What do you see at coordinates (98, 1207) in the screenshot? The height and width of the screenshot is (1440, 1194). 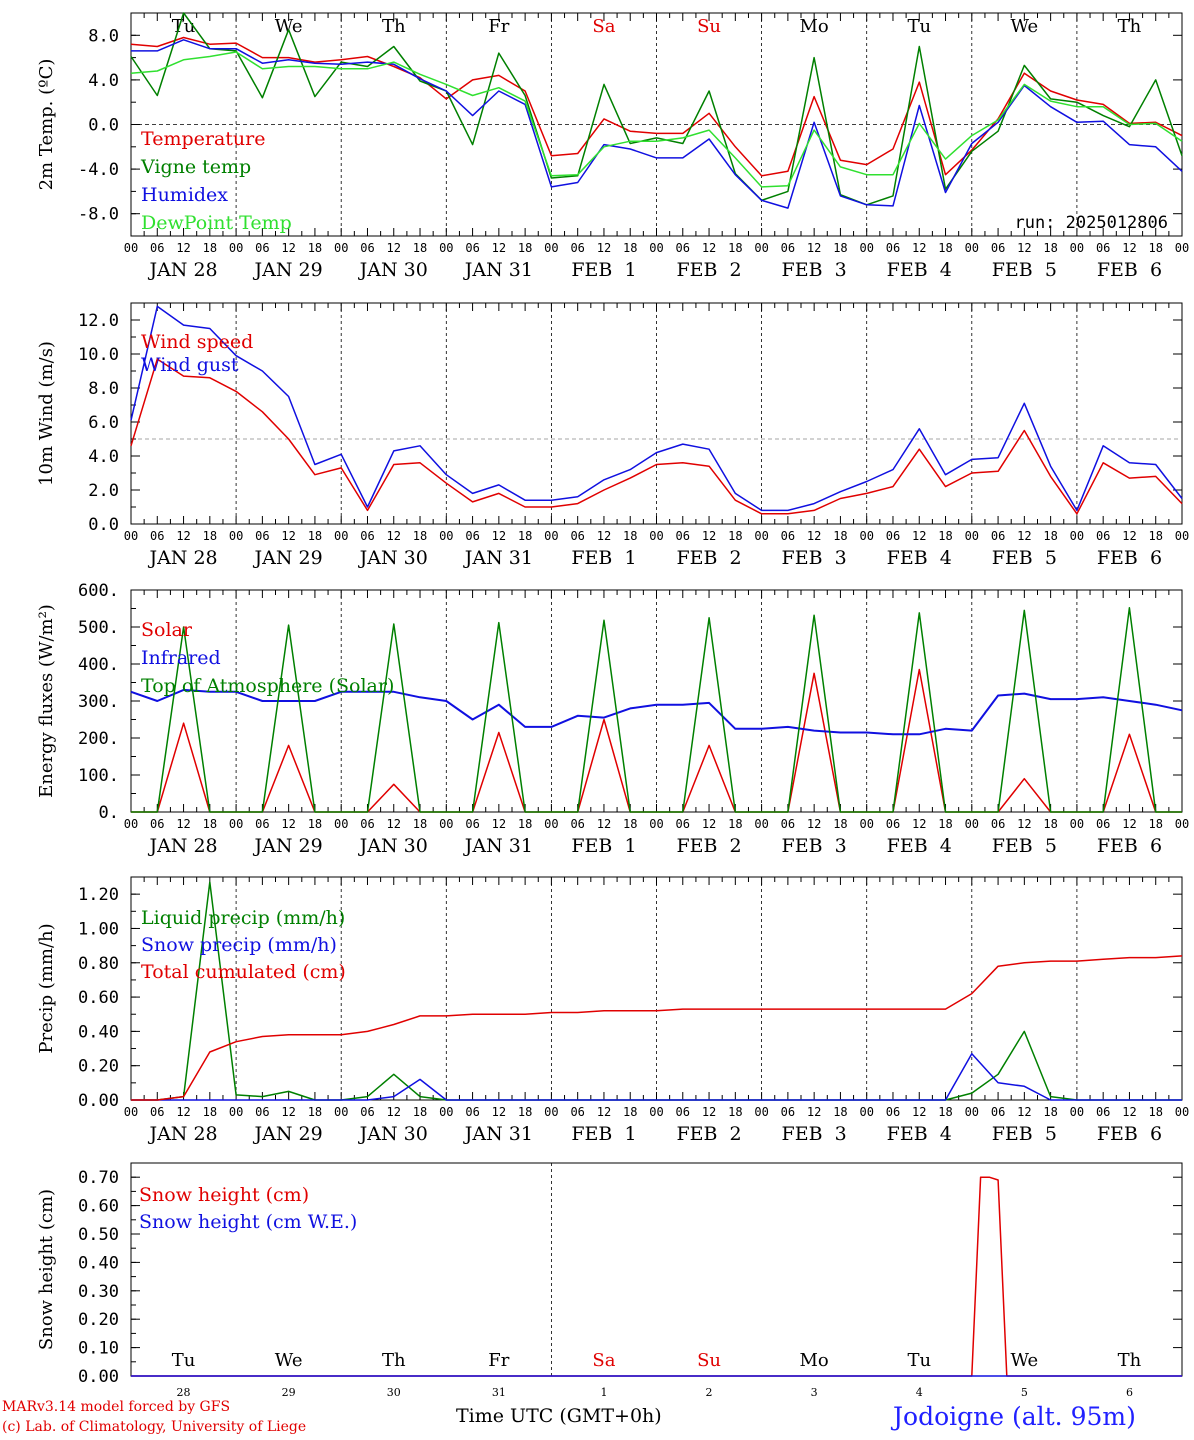 I see `y-tick-label: 0.60` at bounding box center [98, 1207].